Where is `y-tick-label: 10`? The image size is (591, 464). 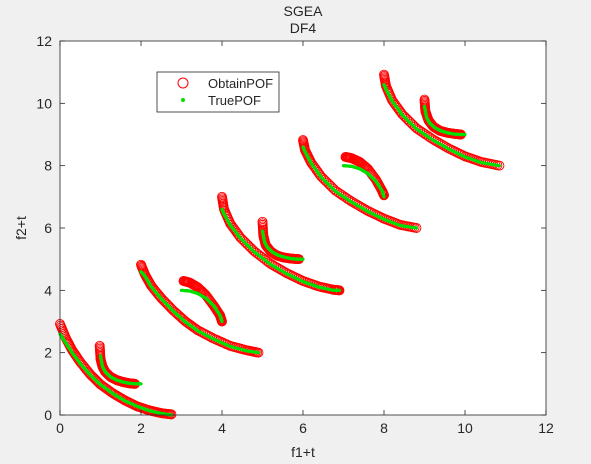 y-tick-label: 10 is located at coordinates (44, 103).